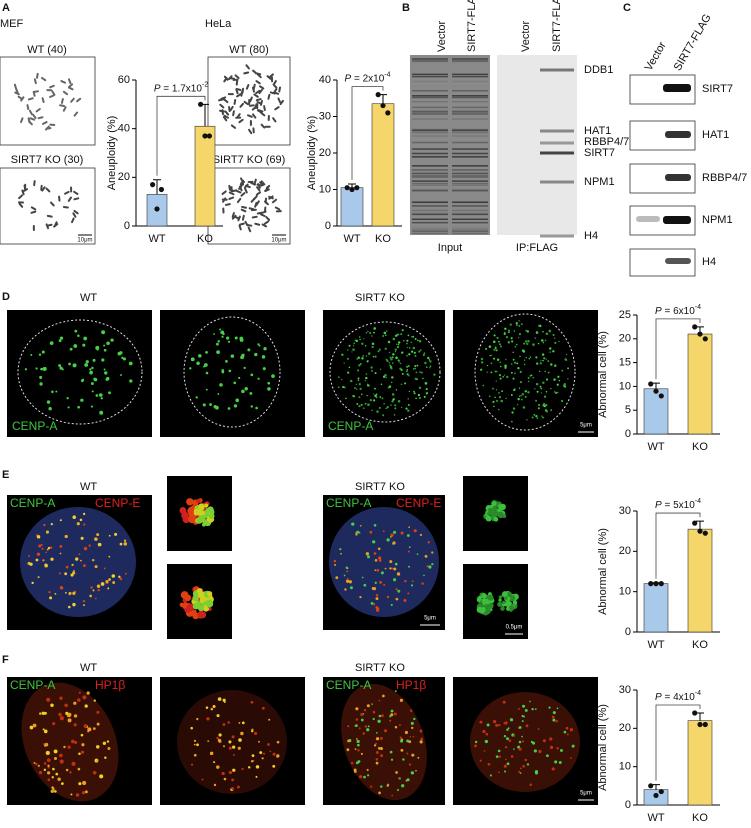  I want to click on panel-label: D, so click(6, 297).